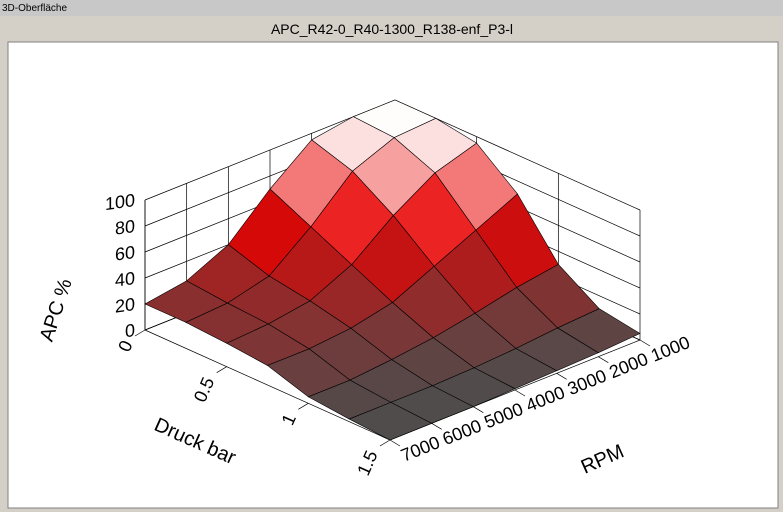  Describe the element at coordinates (120, 202) in the screenshot. I see `z-tick-label: 100` at that location.